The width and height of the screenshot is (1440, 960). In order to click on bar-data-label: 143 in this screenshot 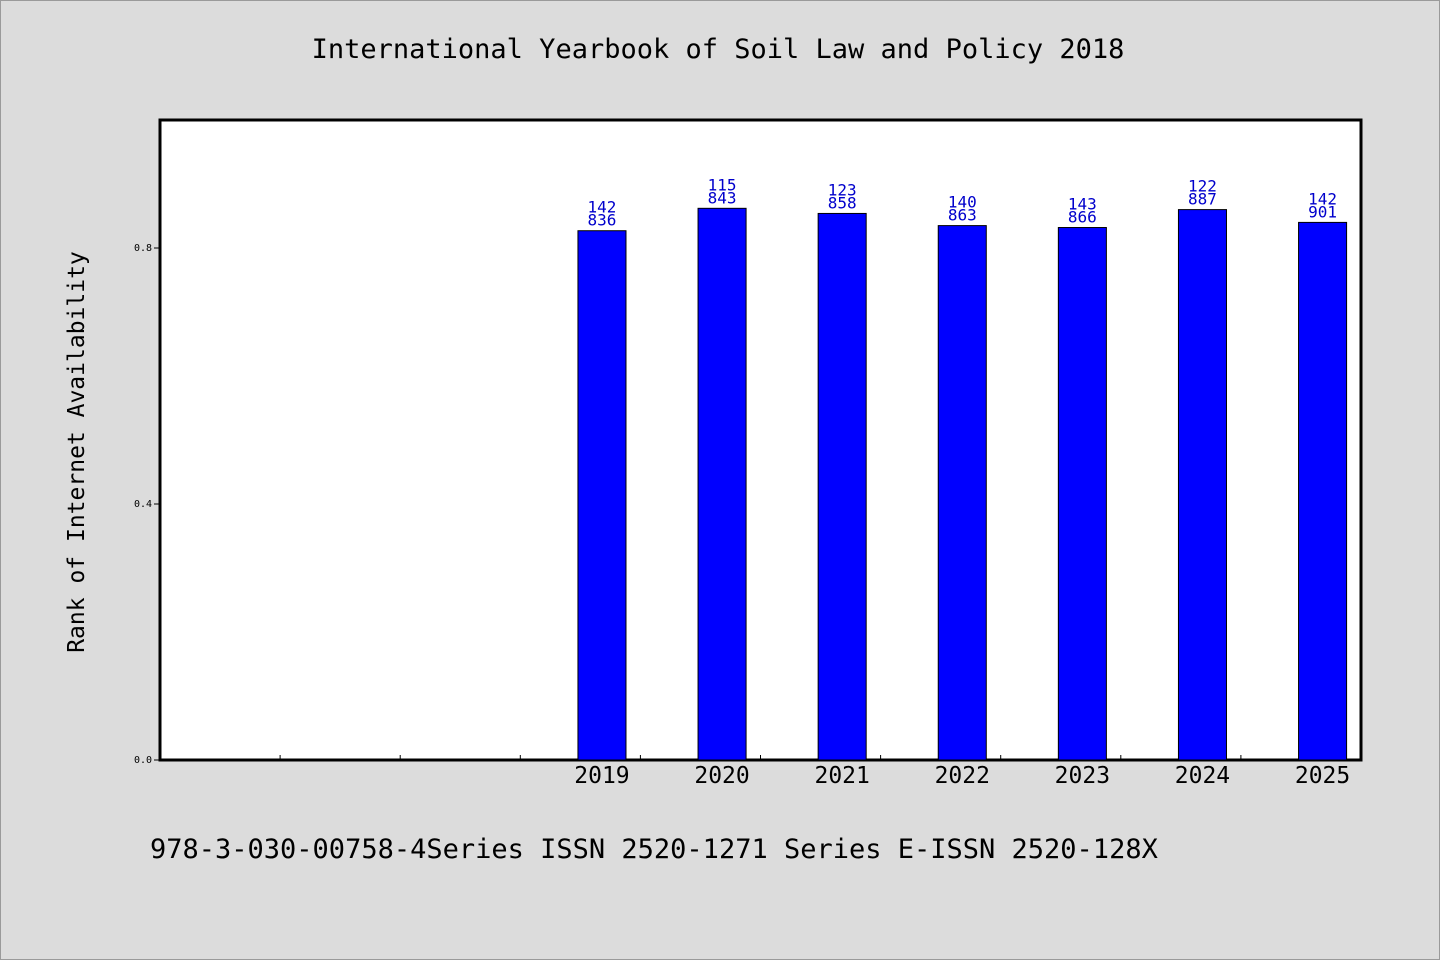, I will do `click(1082, 204)`.